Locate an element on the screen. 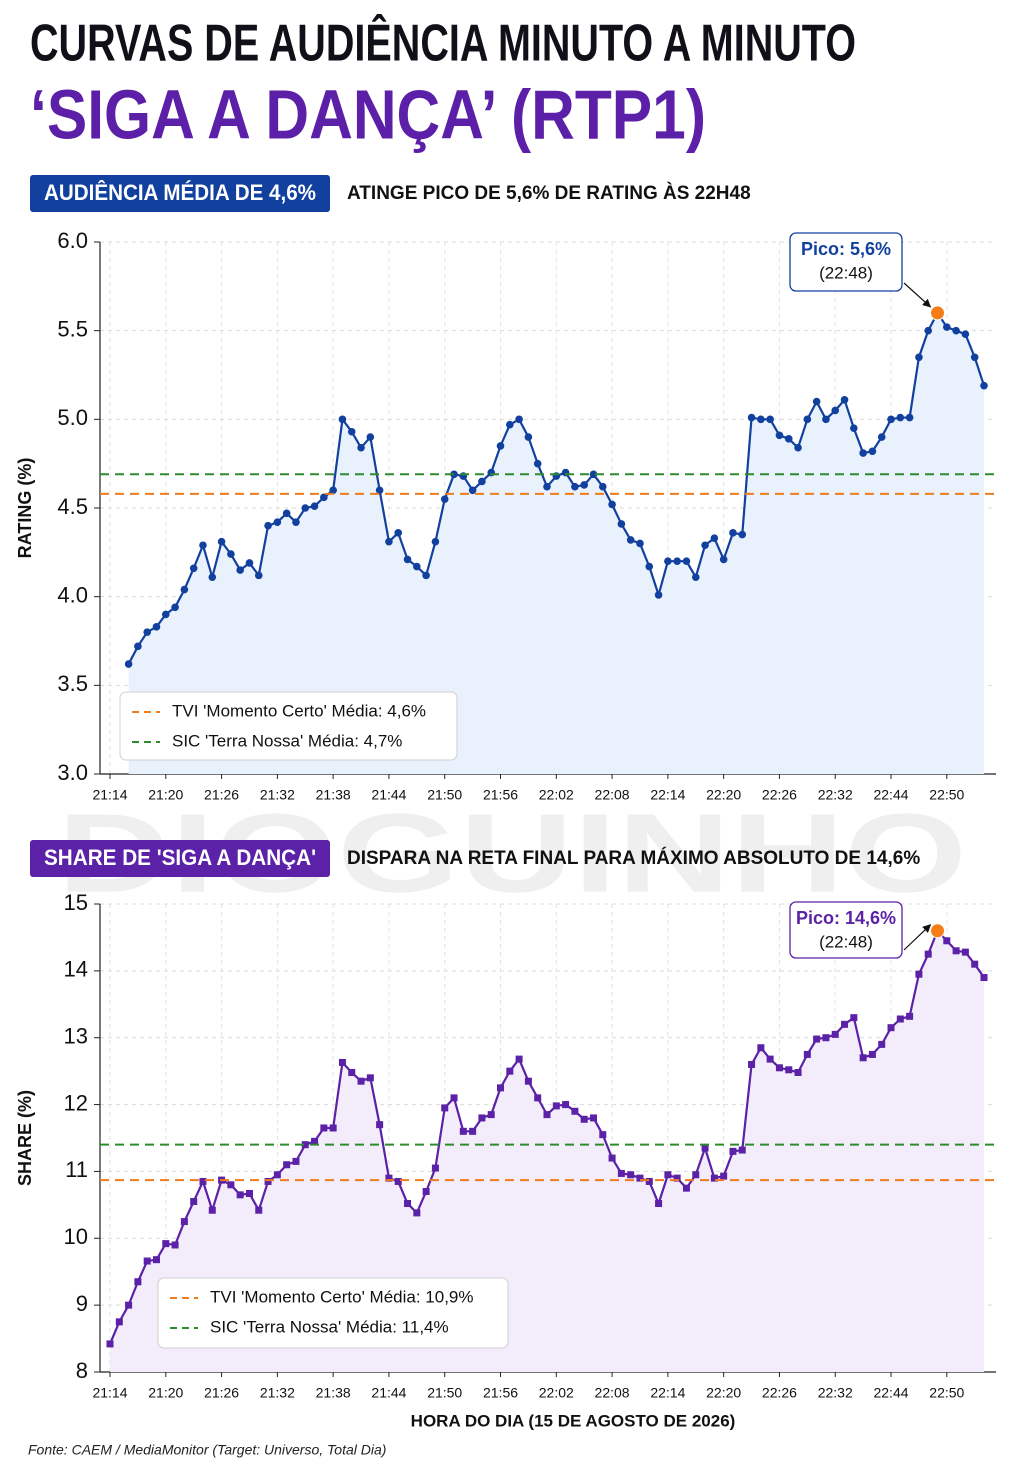  annotation-box is located at coordinates (846, 262).